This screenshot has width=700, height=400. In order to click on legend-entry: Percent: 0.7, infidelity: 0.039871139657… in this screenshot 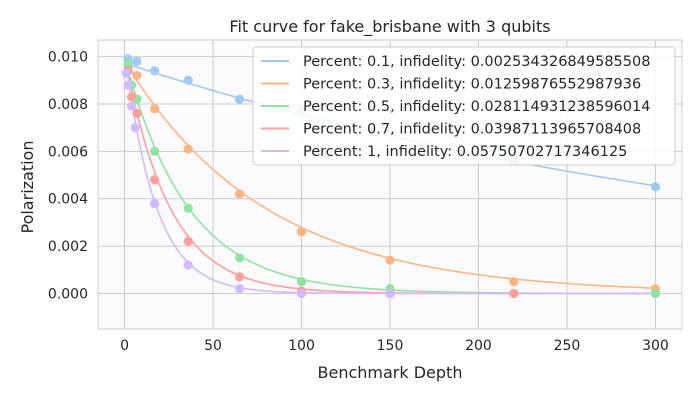, I will do `click(472, 130)`.